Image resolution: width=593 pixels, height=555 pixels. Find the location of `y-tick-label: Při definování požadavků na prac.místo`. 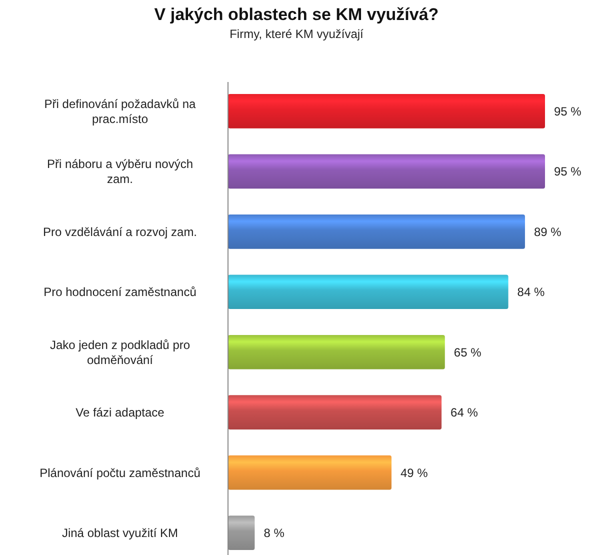

y-tick-label: Při definování požadavků na prac.místo is located at coordinates (120, 111).